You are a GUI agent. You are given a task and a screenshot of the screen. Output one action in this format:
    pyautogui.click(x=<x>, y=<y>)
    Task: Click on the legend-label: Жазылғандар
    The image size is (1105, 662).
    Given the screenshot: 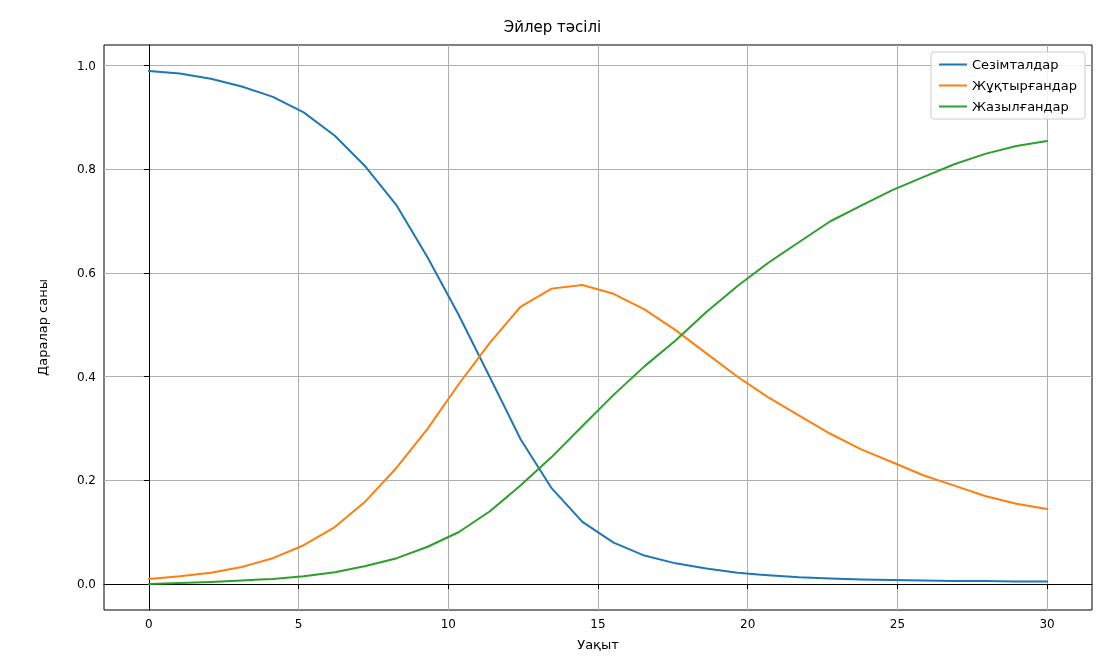 What is the action you would take?
    pyautogui.click(x=1020, y=106)
    